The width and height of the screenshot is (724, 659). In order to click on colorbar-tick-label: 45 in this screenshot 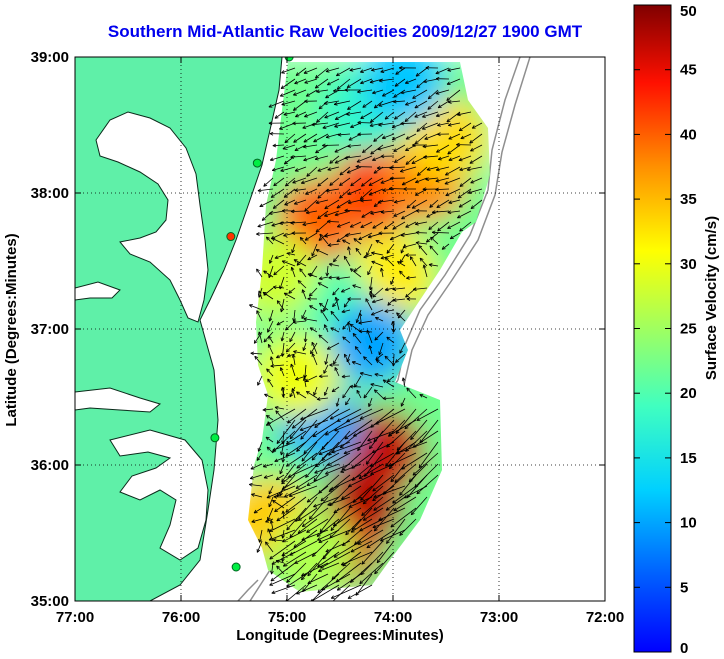, I will do `click(688, 70)`.